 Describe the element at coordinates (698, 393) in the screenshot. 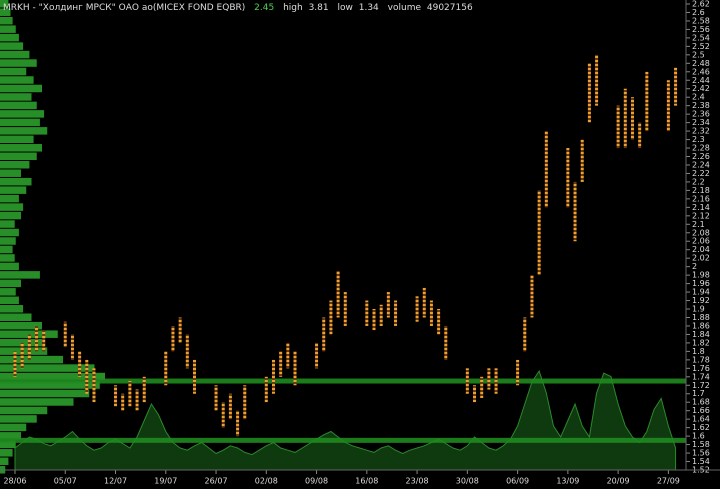

I see `y-tick-label: 1.7` at that location.